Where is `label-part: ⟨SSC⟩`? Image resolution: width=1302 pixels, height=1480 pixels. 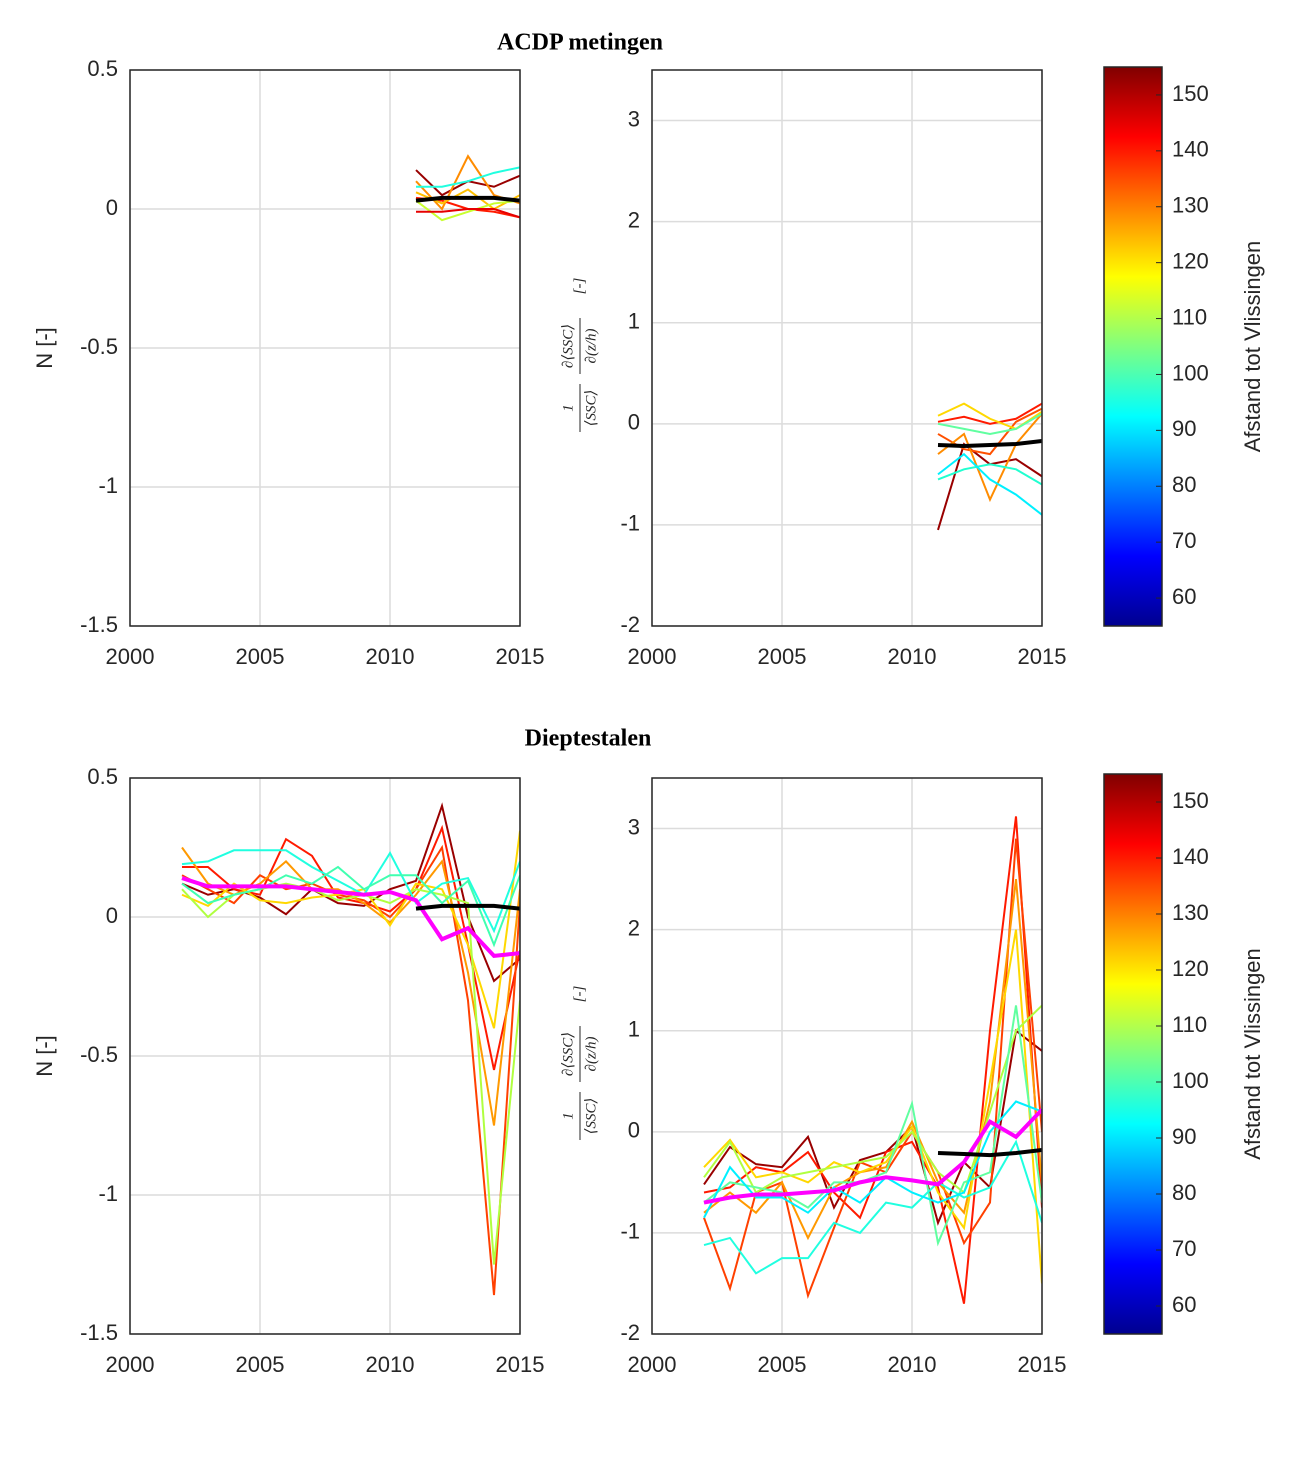 label-part: ⟨SSC⟩ is located at coordinates (591, 1116).